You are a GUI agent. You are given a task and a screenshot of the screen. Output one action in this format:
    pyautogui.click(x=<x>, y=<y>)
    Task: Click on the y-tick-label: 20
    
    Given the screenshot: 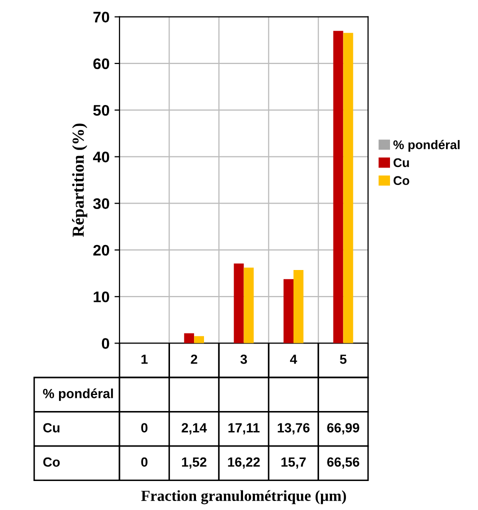 What is the action you would take?
    pyautogui.click(x=101, y=250)
    